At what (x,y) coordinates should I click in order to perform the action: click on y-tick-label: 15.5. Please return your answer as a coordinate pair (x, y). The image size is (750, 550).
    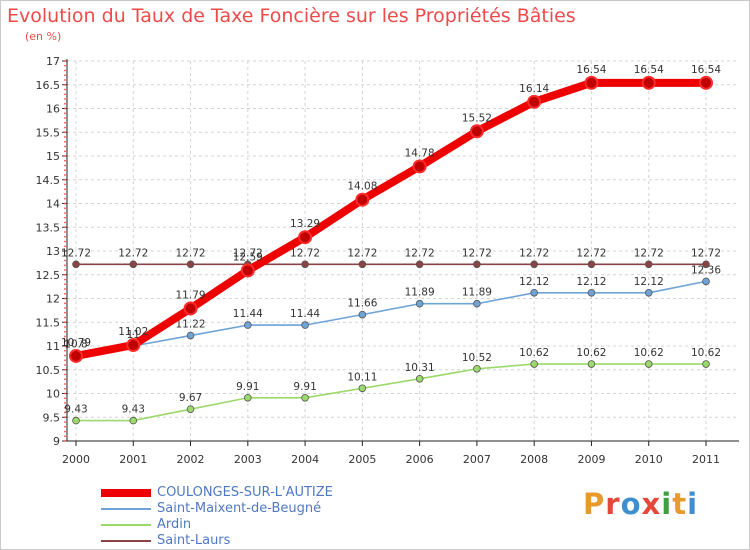
    Looking at the image, I should click on (48, 132).